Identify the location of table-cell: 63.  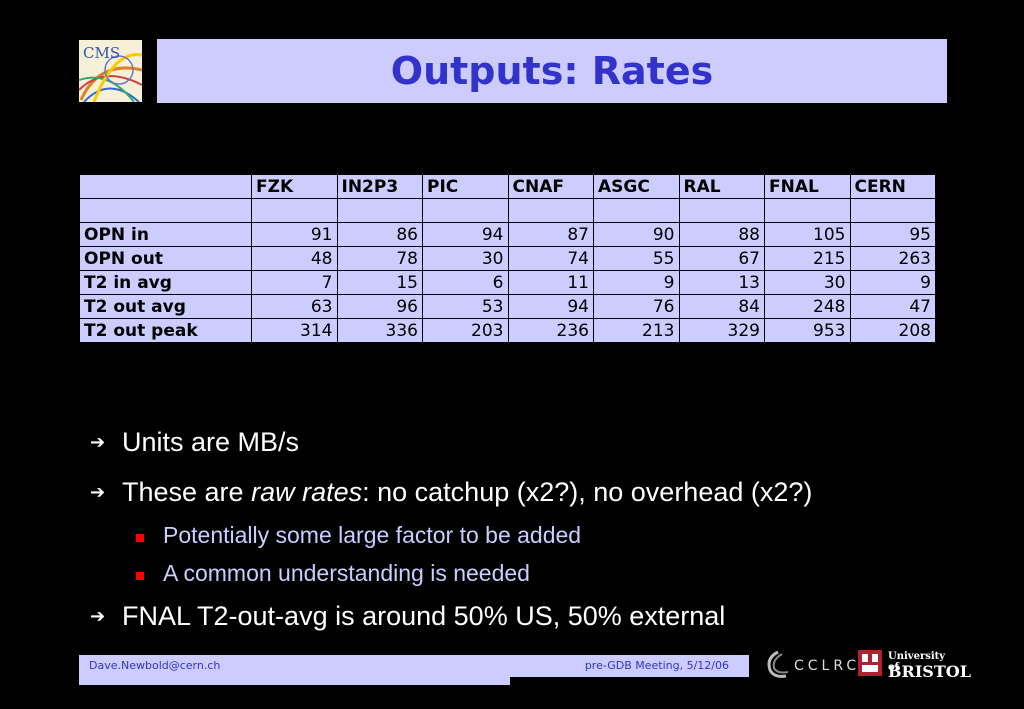
(294, 306).